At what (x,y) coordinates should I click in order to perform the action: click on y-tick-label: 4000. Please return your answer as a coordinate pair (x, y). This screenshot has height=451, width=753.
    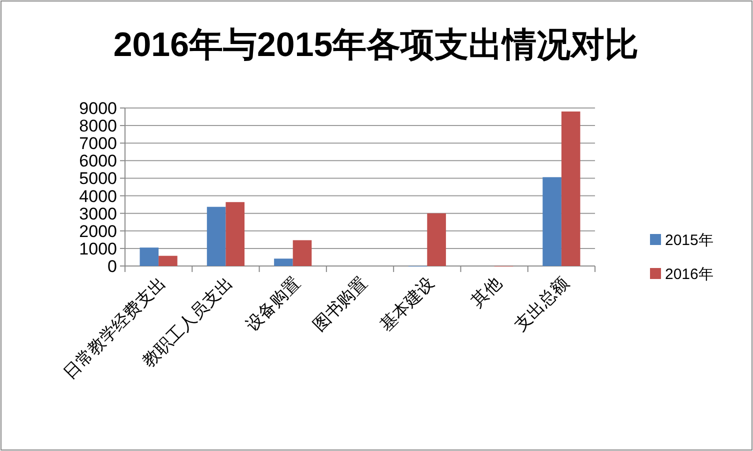
    Looking at the image, I should click on (98, 196).